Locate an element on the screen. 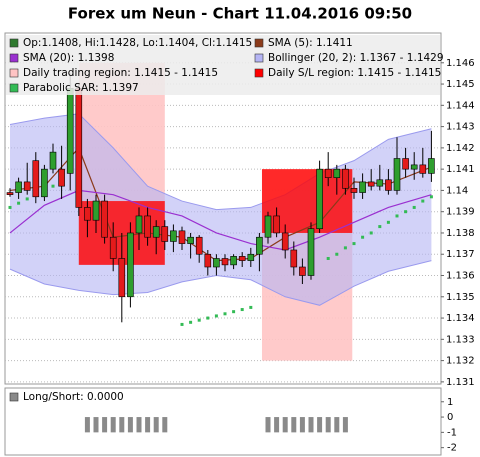 This screenshot has height=457, width=480. y-tick-label: 1.134 is located at coordinates (460, 318).